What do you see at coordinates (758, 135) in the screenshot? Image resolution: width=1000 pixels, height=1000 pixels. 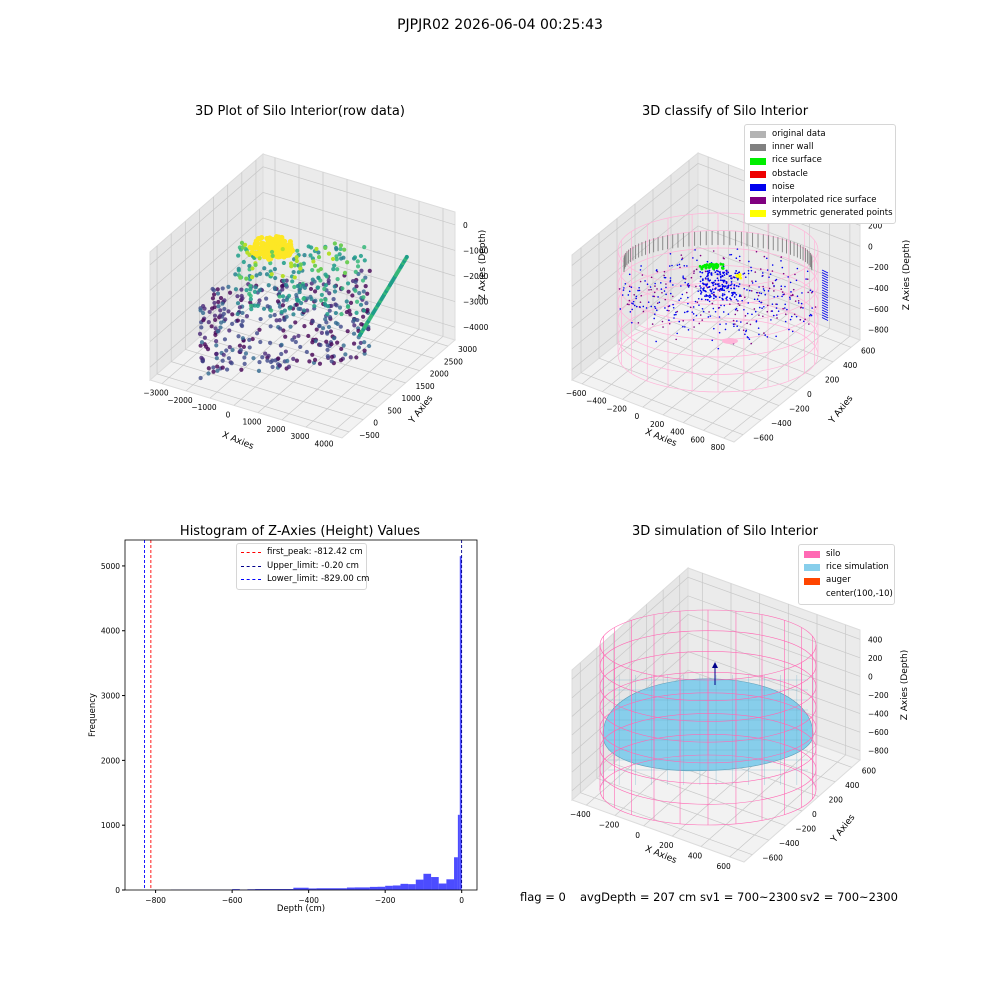 I see `legend-swatch` at bounding box center [758, 135].